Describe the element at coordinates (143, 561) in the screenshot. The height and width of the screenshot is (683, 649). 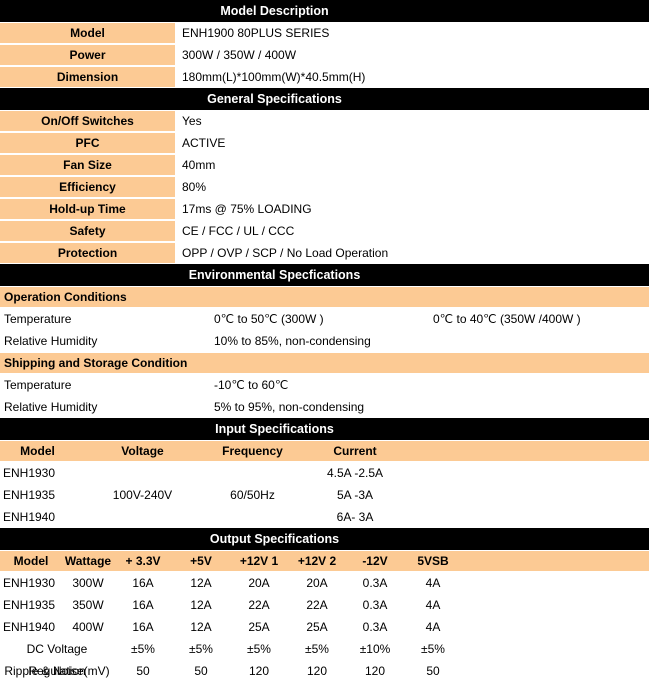
I see `column-header-3v3: + 3.3V` at that location.